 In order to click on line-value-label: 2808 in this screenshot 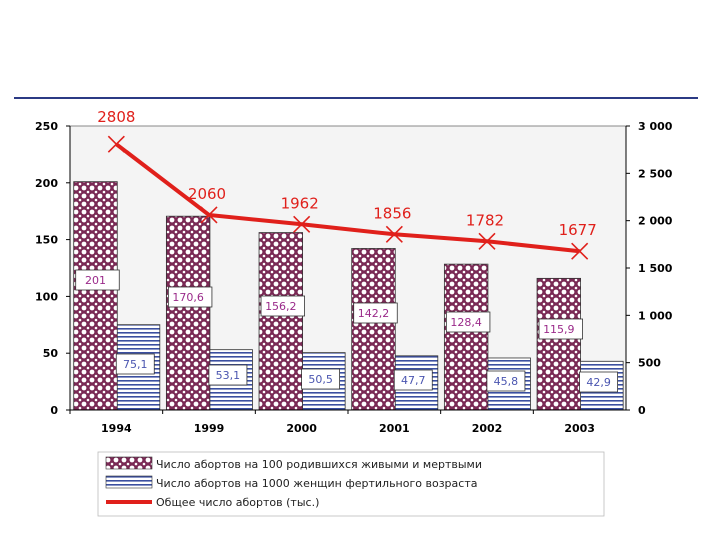, I will do `click(116, 117)`.